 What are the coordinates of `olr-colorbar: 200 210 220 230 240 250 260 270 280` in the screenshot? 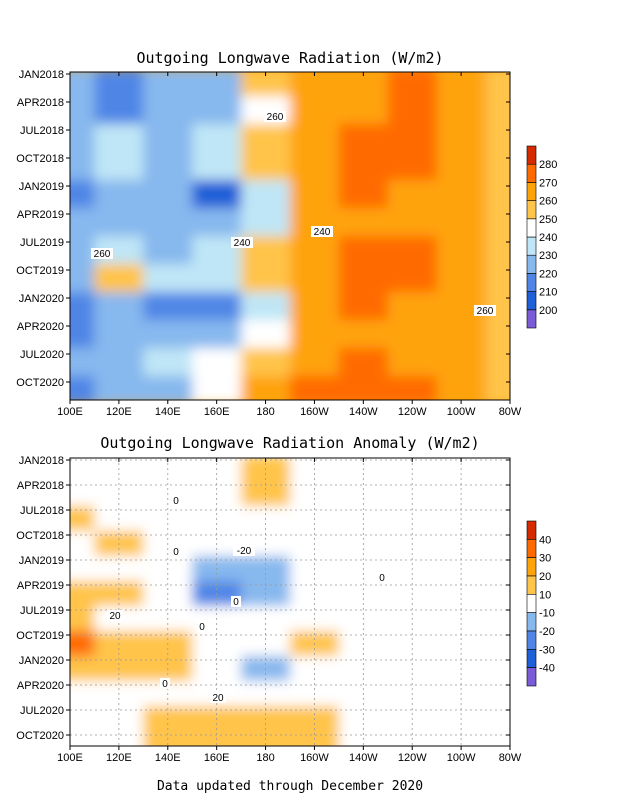 It's located at (541, 237).